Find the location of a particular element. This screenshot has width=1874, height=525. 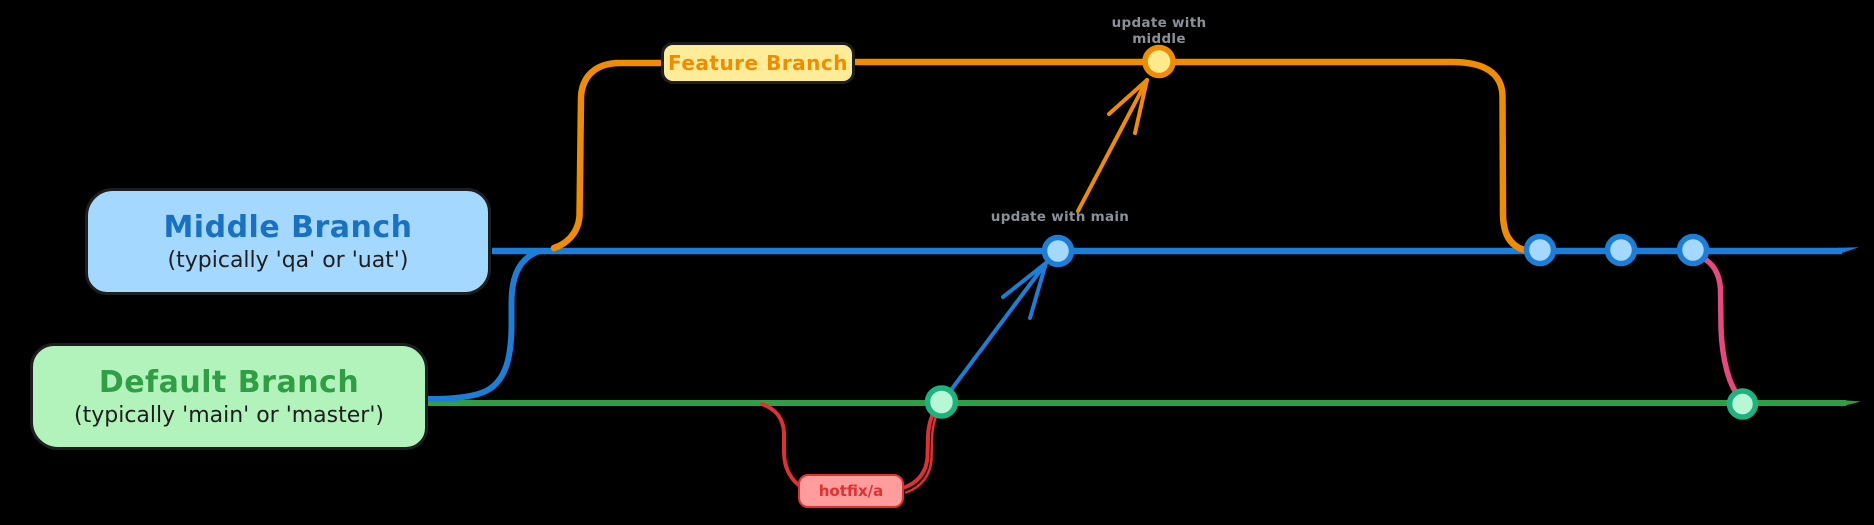

middle-to-default-merge-curve is located at coordinates (1720, 327).